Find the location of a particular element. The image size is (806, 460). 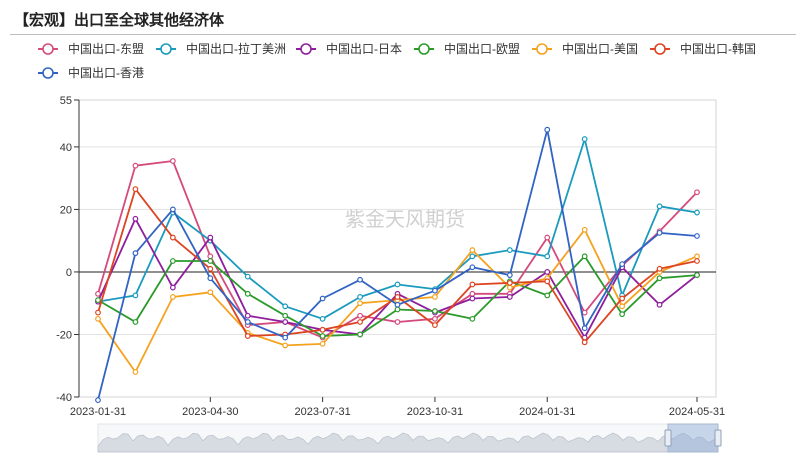

legend-item: 中国出口-东盟 is located at coordinates (91, 48).